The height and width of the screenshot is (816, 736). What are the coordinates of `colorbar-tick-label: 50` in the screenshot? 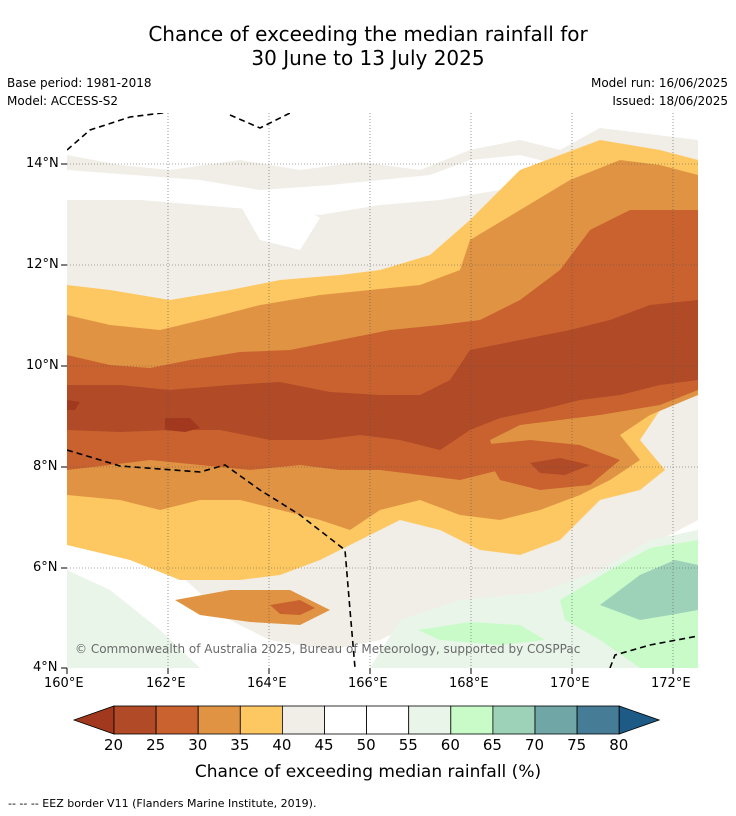 It's located at (366, 745).